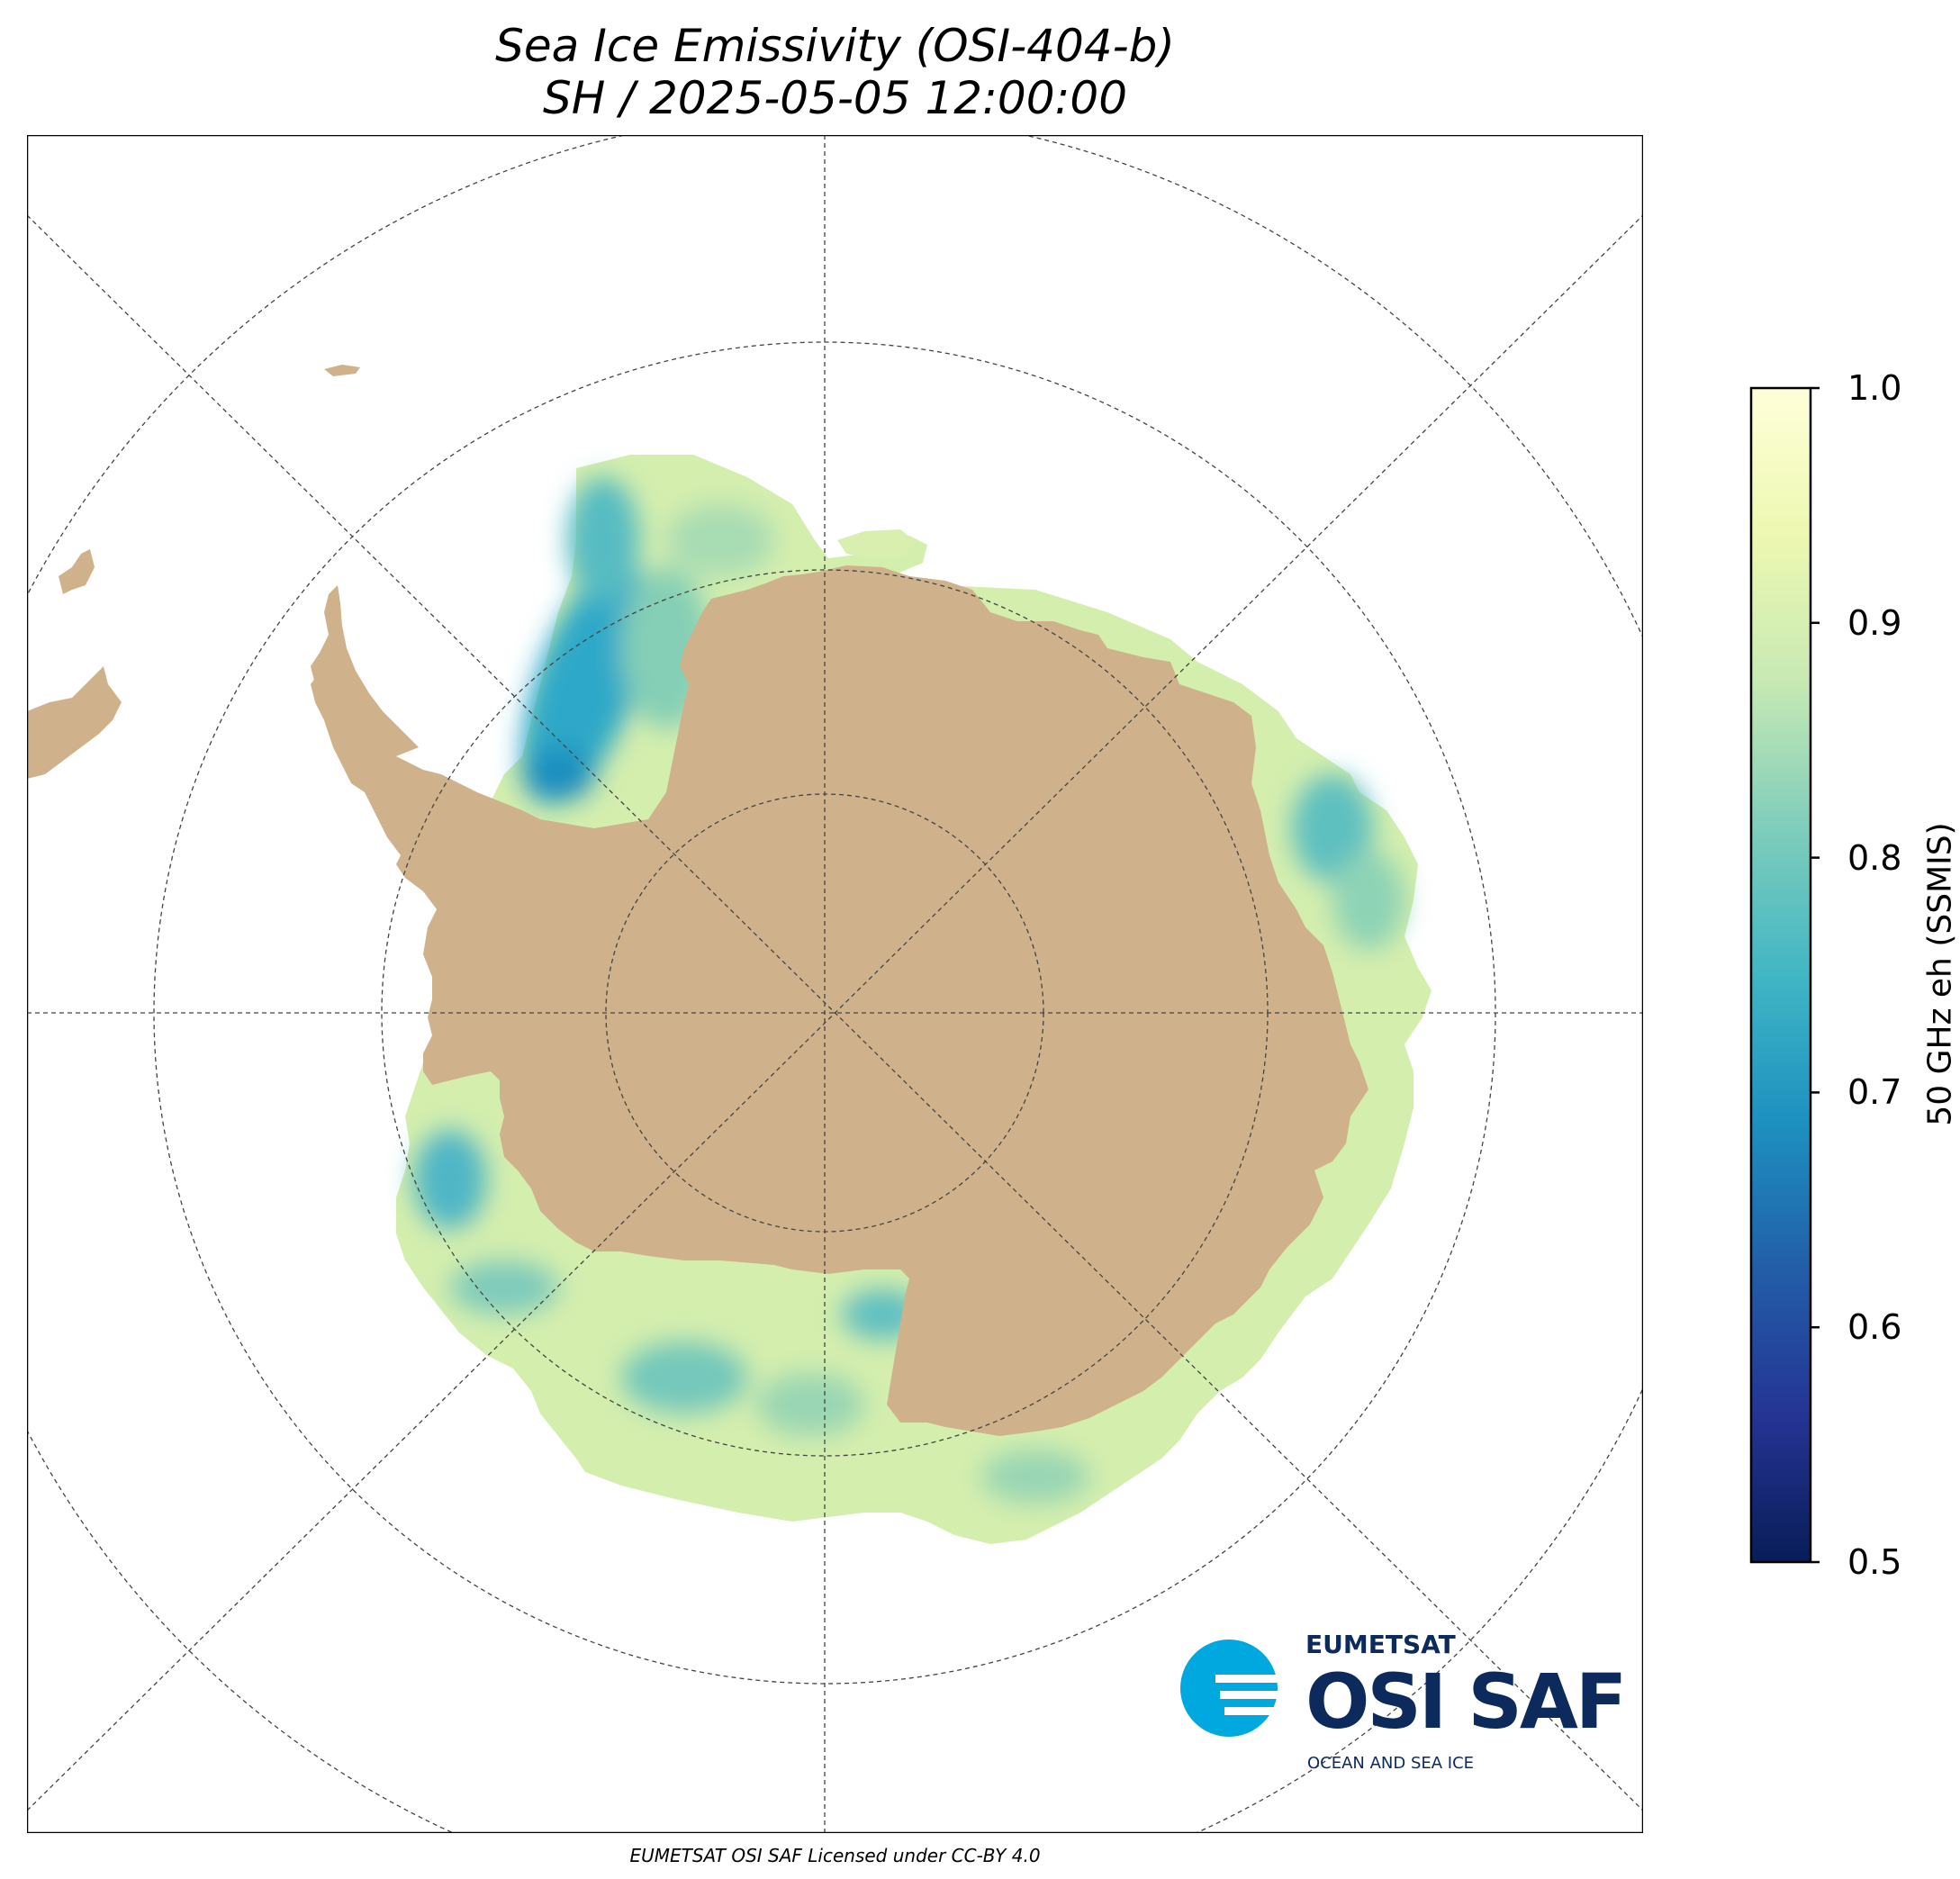  I want to click on colorbar-label: 50 GHz eh (SSMIS), so click(1940, 974).